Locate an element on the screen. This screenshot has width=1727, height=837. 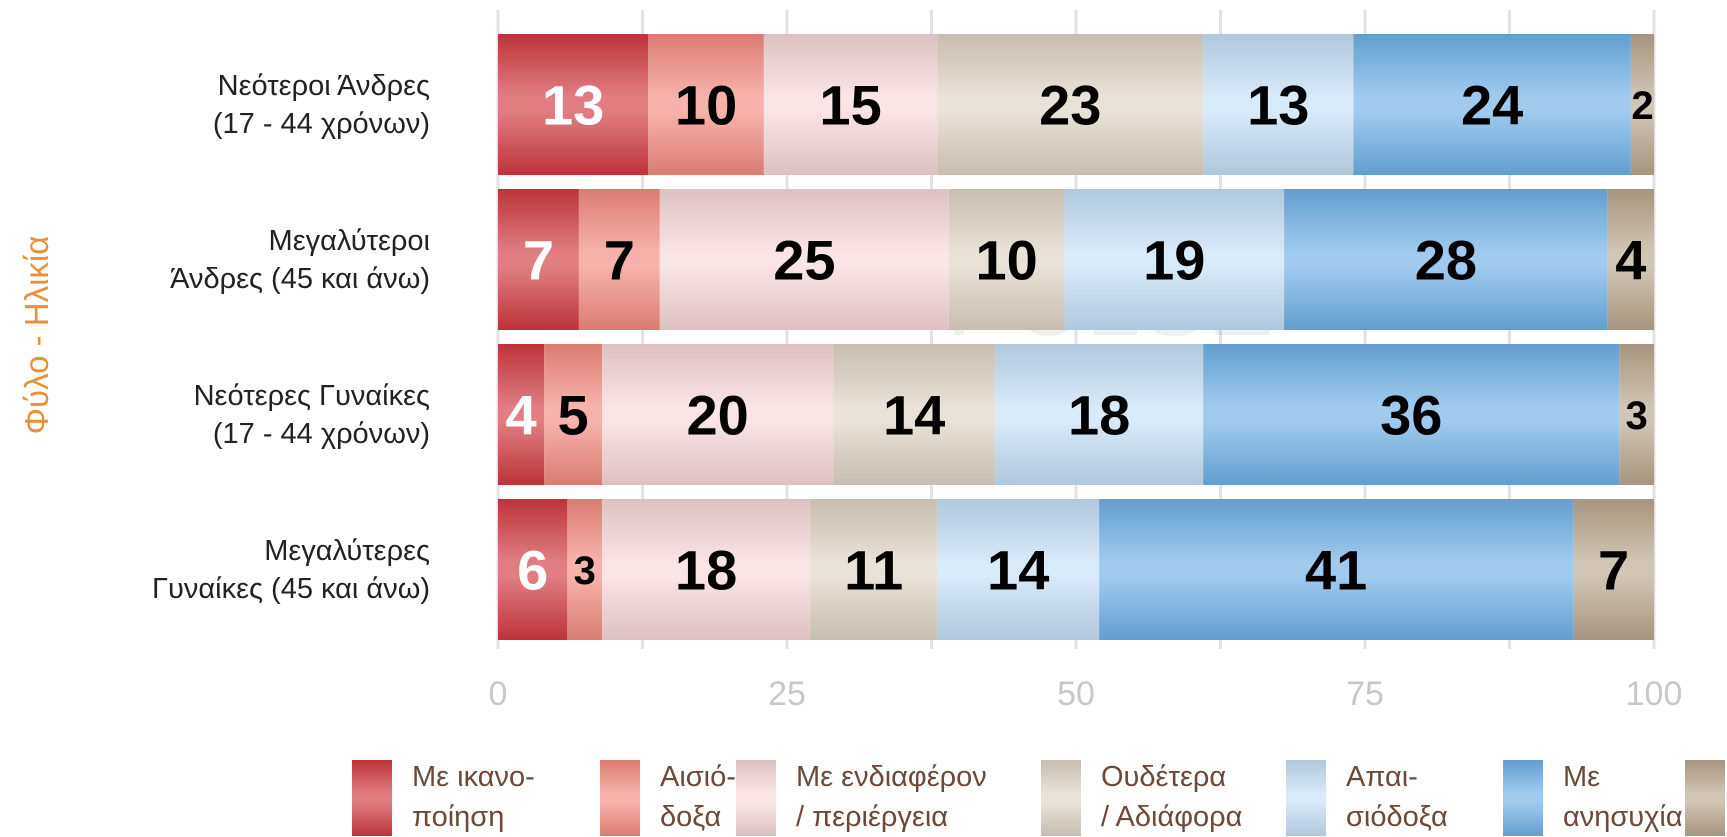
data-label: 23 is located at coordinates (1070, 105).